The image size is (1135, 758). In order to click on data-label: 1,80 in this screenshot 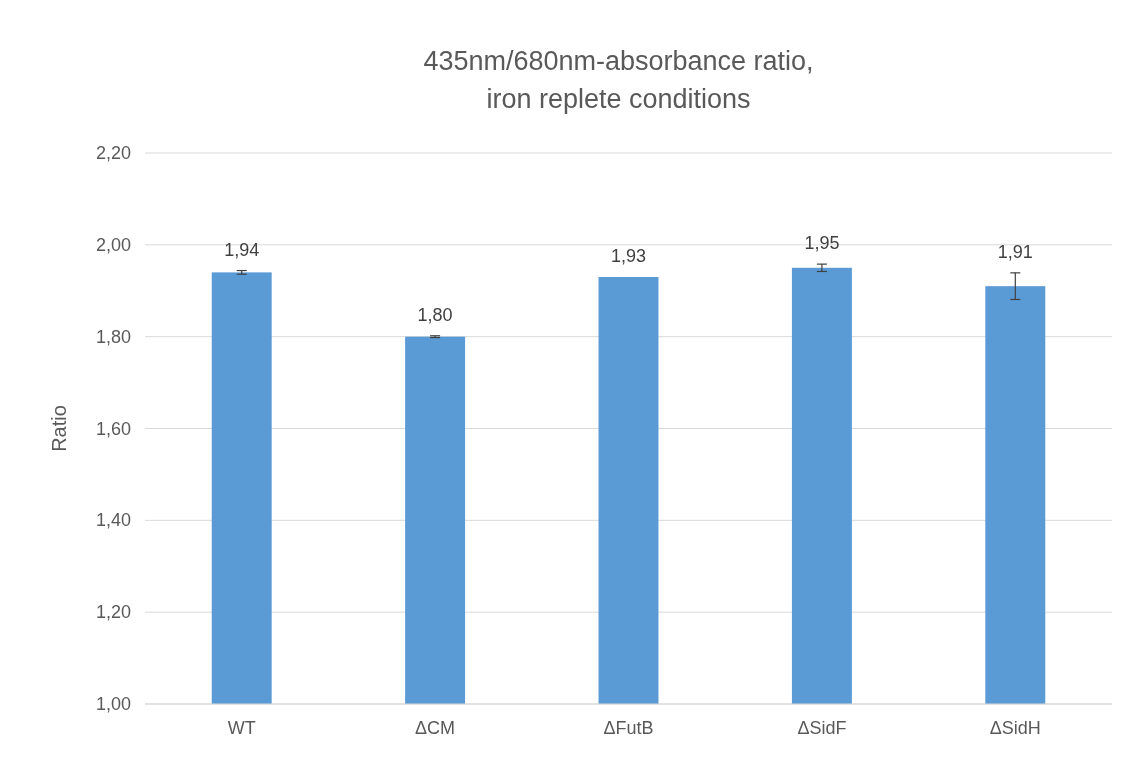, I will do `click(435, 314)`.